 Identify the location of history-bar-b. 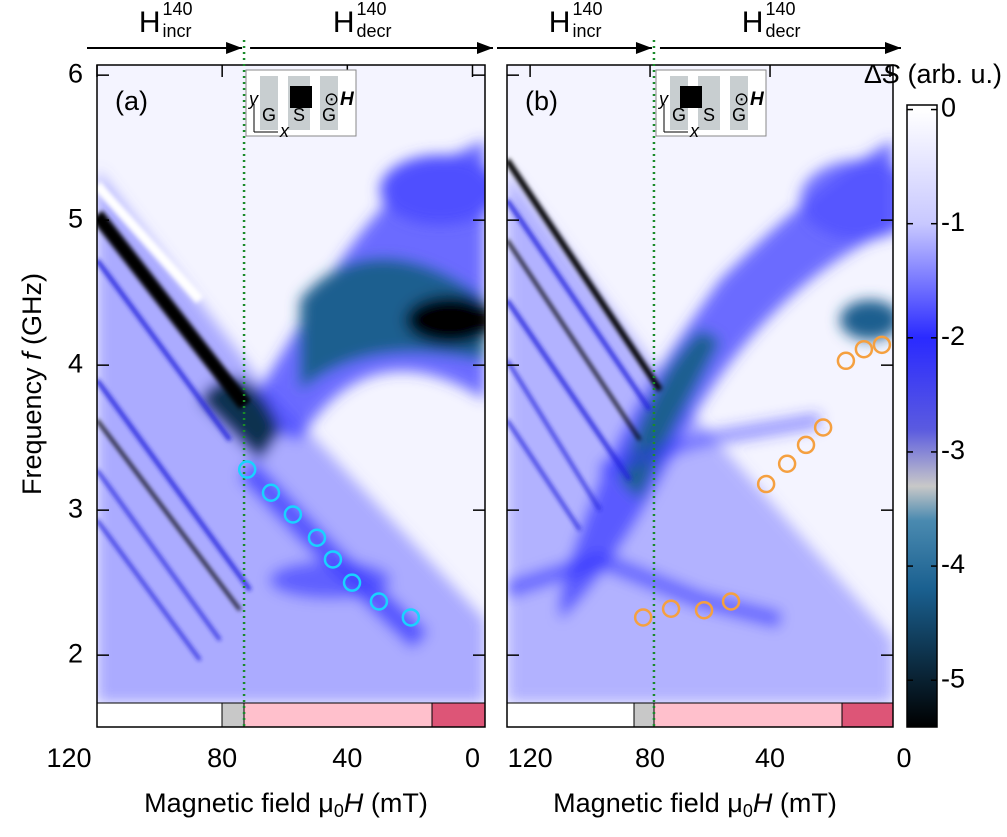
(700, 715).